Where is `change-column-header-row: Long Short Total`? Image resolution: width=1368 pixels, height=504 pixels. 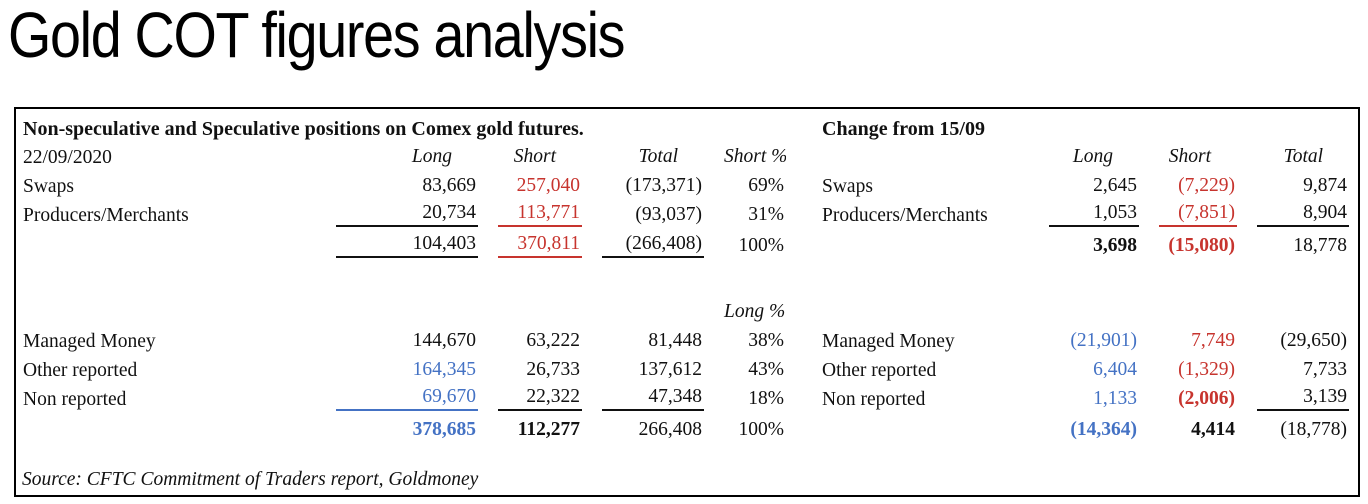
change-column-header-row: Long Short Total is located at coordinates (1084, 155).